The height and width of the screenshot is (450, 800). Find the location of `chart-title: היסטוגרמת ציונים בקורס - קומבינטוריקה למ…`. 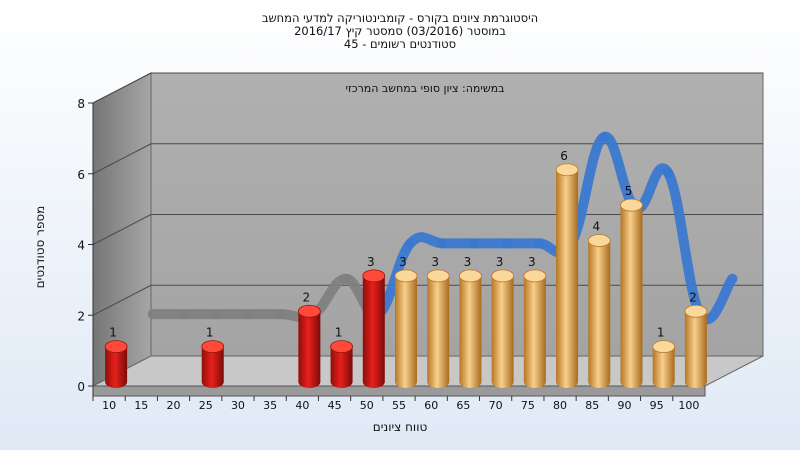

chart-title: היסטוגרמת ציונים בקורס - קומבינטוריקה למ… is located at coordinates (400, 18).